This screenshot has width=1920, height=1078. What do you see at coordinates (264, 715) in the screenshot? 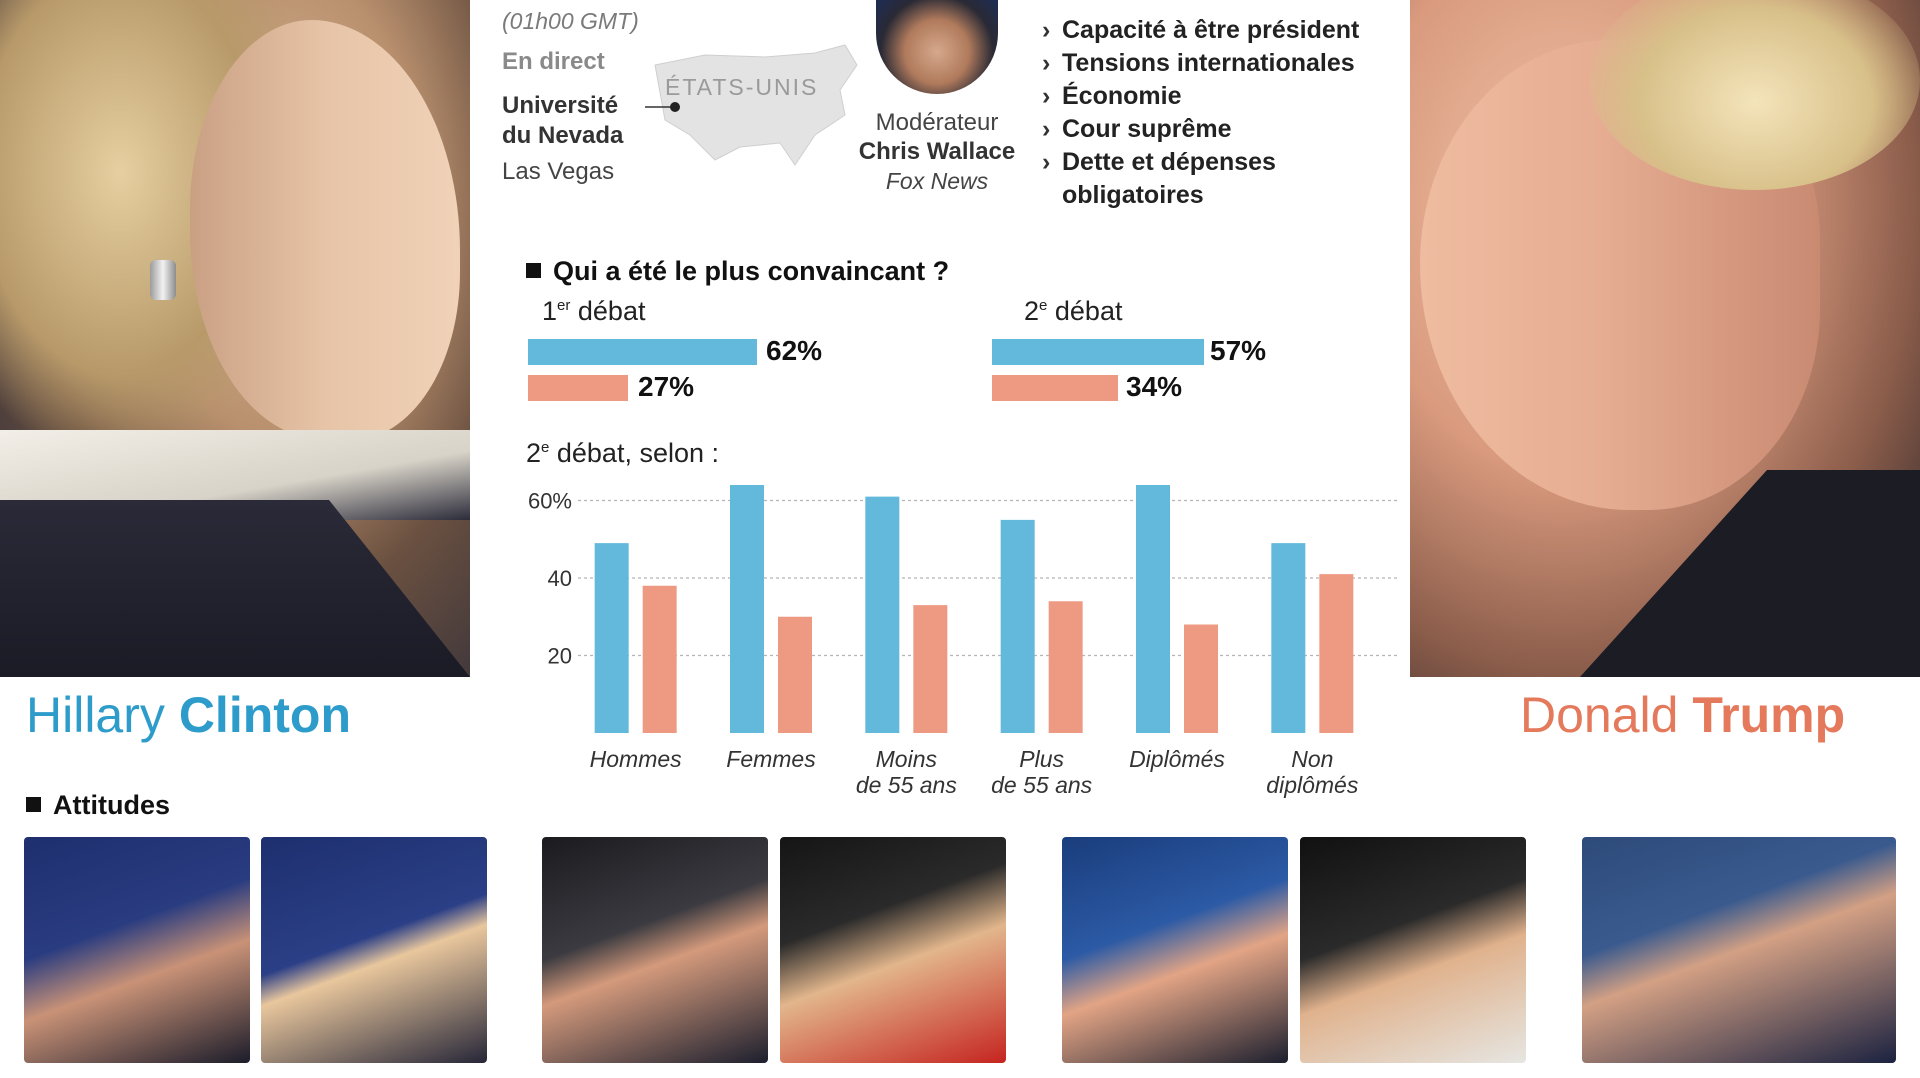
I see `clinton-last-name: Clinton` at bounding box center [264, 715].